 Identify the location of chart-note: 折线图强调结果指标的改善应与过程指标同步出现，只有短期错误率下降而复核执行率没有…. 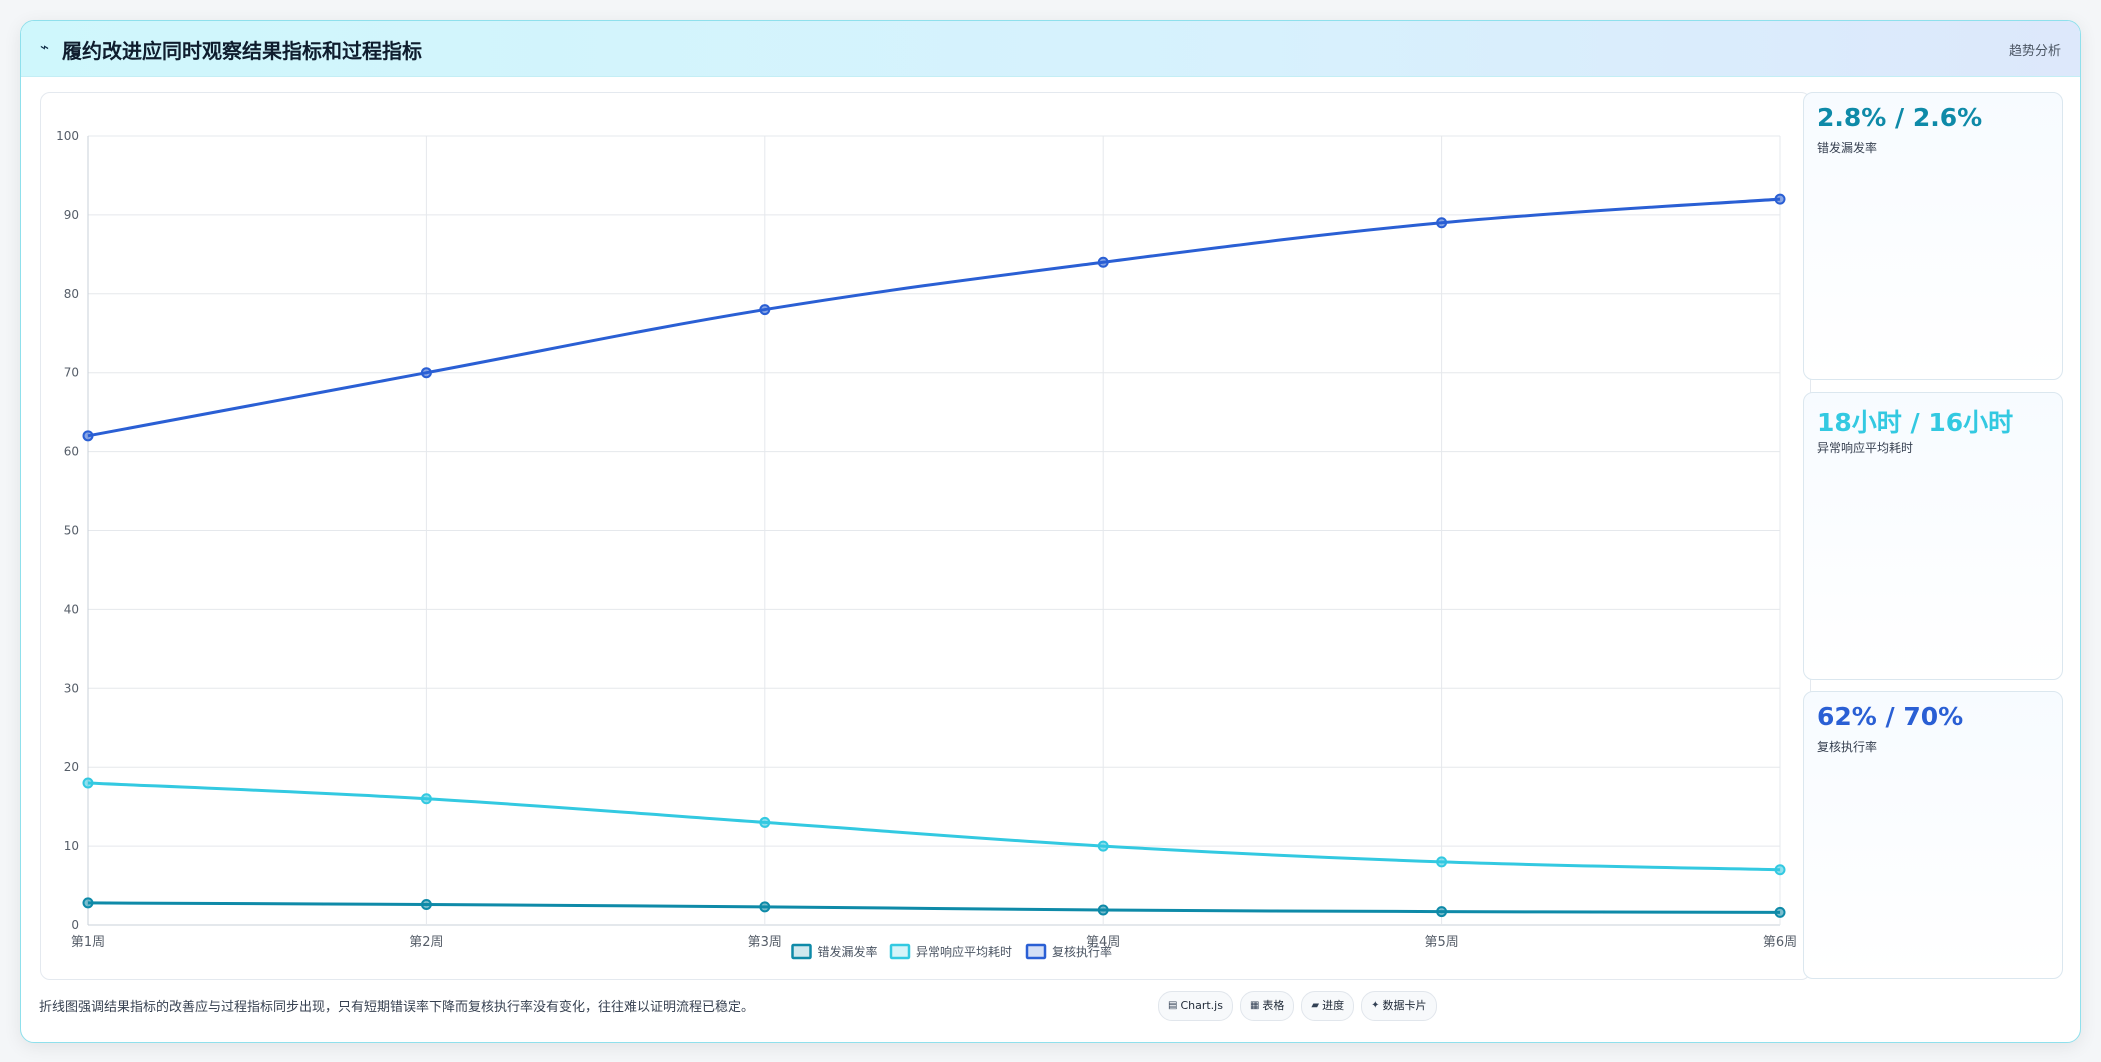
(397, 1007).